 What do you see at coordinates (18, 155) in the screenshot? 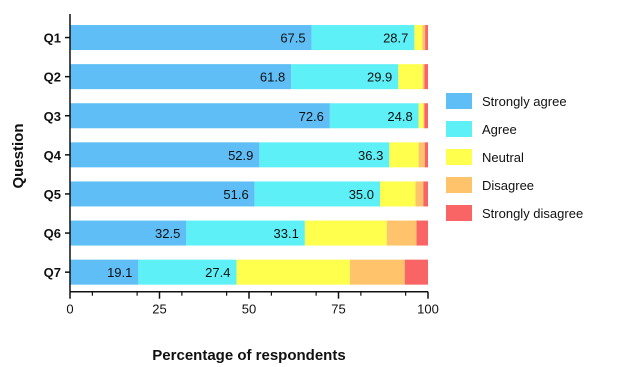
I see `y-axis-title: Question` at bounding box center [18, 155].